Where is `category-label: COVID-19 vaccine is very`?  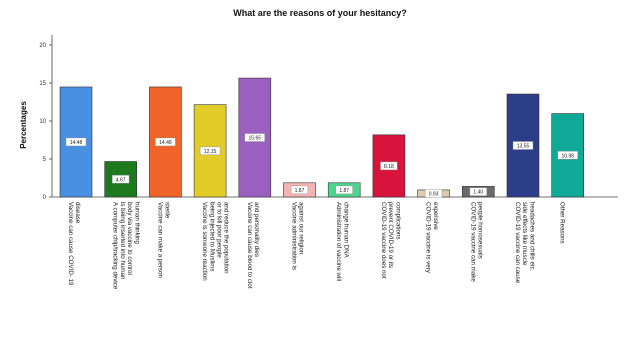 category-label: COVID-19 vaccine is very is located at coordinates (428, 238).